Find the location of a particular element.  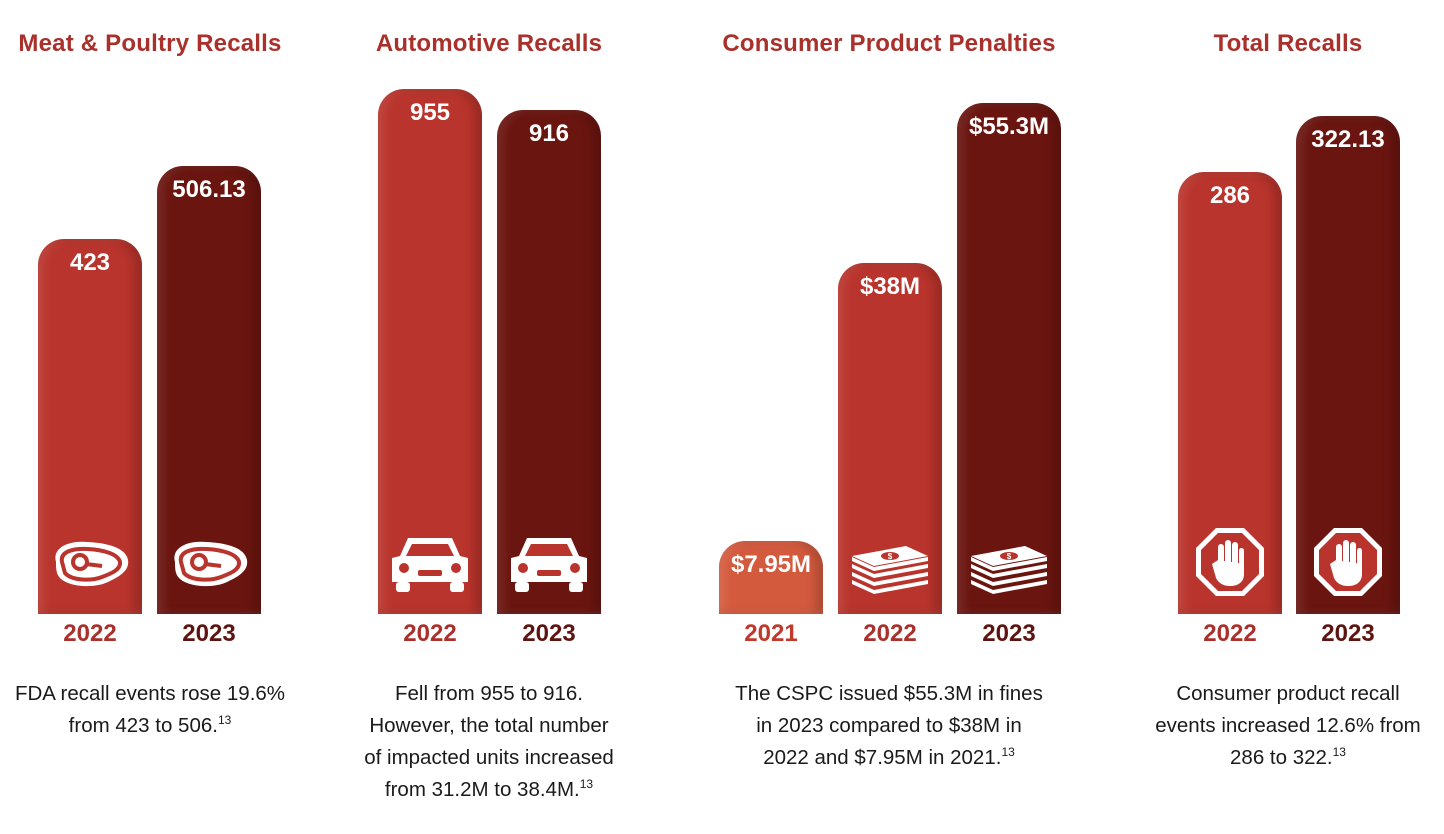

chart-title: Consumer Product Penalties is located at coordinates (889, 43).